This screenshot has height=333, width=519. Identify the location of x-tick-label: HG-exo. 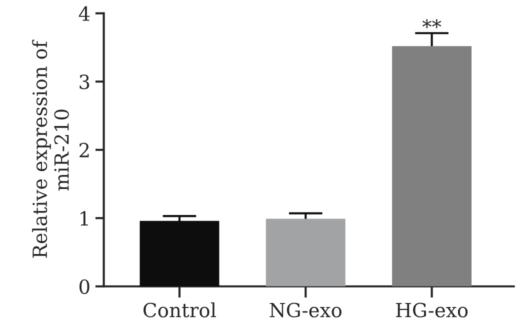
(432, 310).